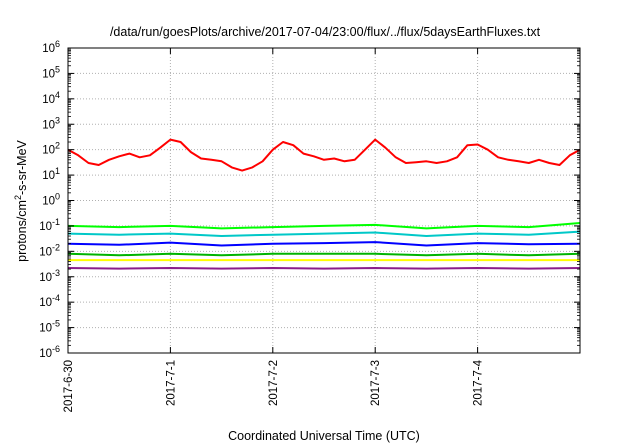  Describe the element at coordinates (56, 247) in the screenshot. I see `y-tick-label-exponent: -2` at that location.